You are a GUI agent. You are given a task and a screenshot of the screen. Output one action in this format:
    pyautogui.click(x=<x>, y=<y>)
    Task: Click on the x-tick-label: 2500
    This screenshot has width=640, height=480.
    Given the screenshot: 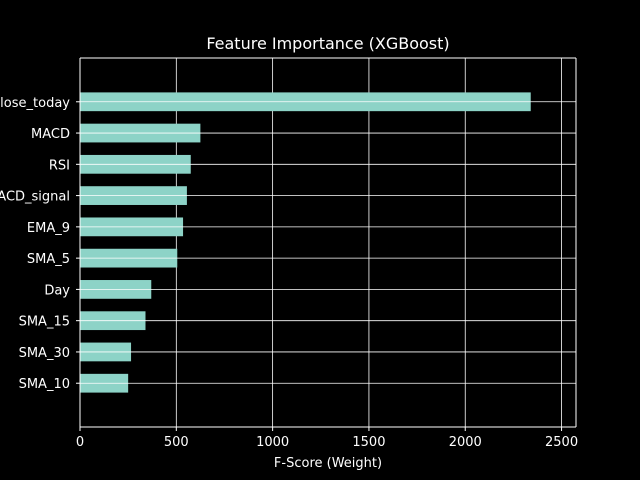 What is the action you would take?
    pyautogui.click(x=561, y=442)
    